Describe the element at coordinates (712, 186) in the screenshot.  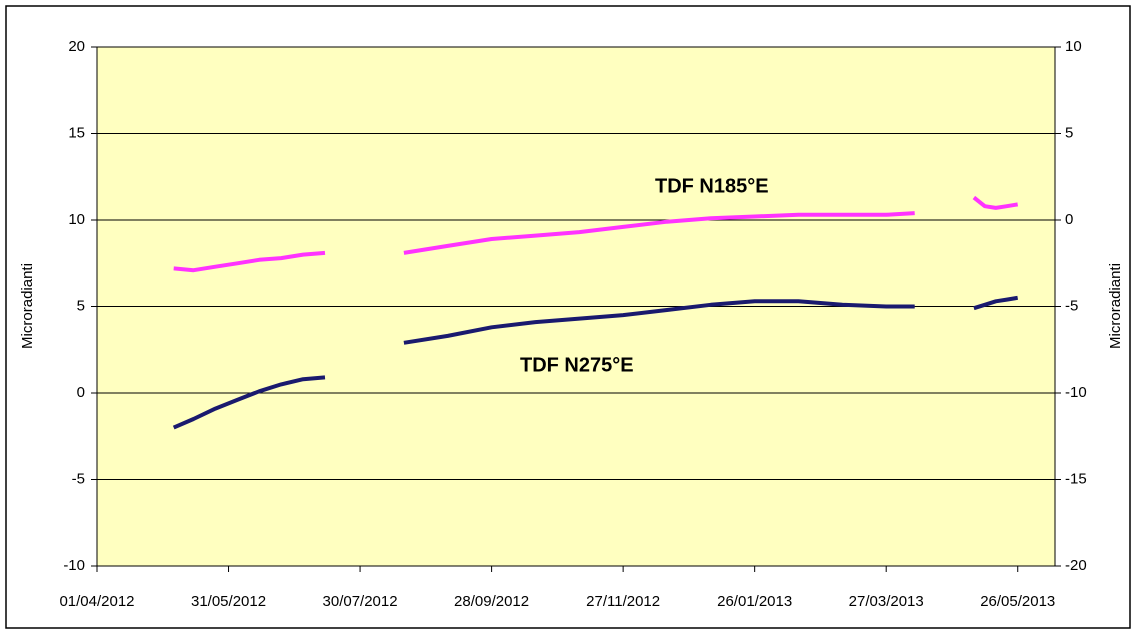
I see `series-annotation: TDF N185°E` at that location.